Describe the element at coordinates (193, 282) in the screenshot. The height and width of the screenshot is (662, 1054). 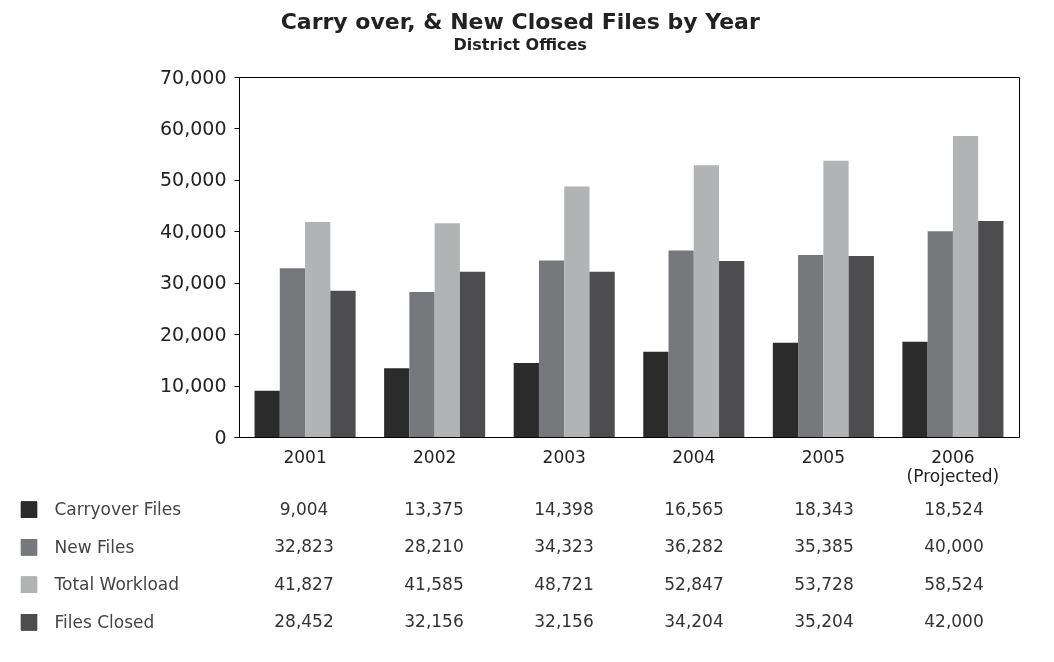
I see `y-tick-label: 30,000` at that location.